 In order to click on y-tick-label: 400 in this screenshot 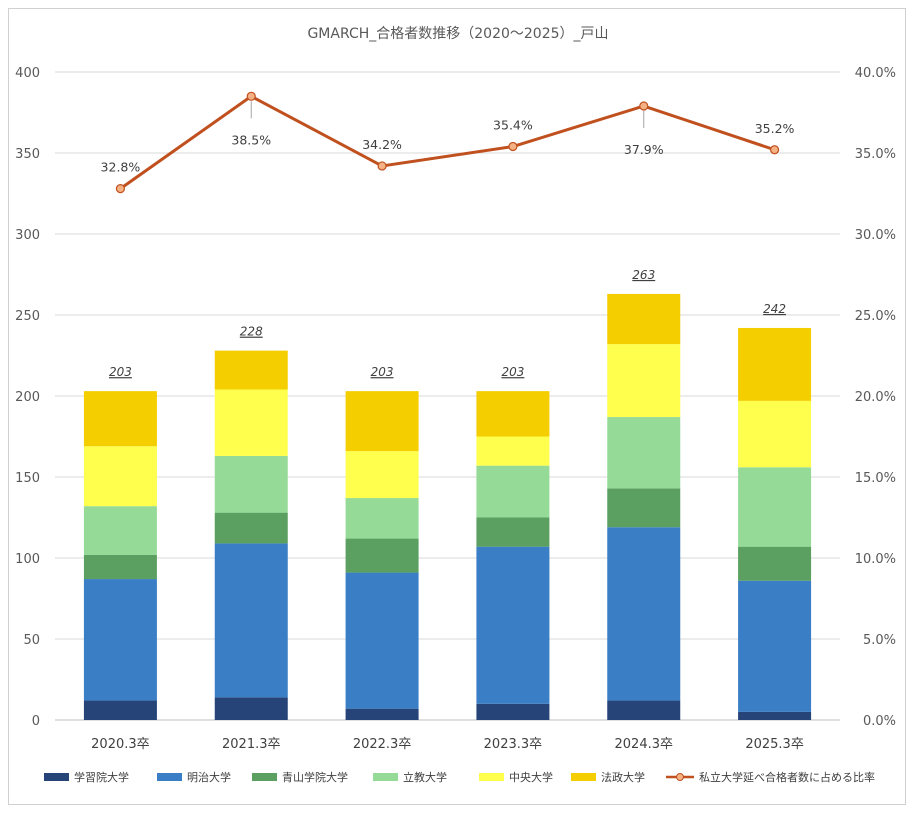, I will do `click(27, 73)`.